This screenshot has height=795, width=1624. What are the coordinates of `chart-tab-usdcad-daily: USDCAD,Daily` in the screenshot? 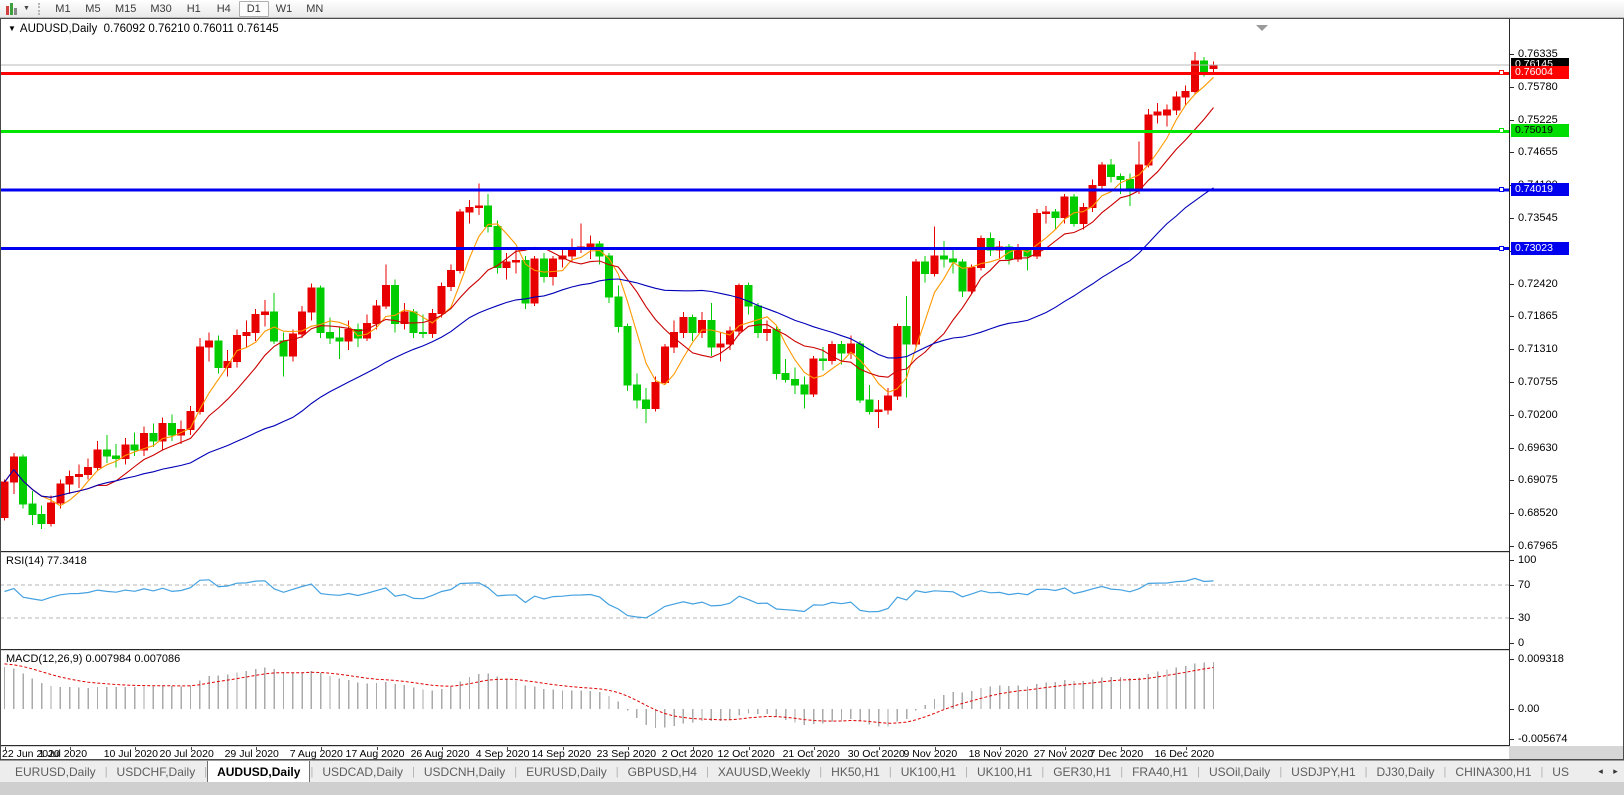 It's located at (362, 771).